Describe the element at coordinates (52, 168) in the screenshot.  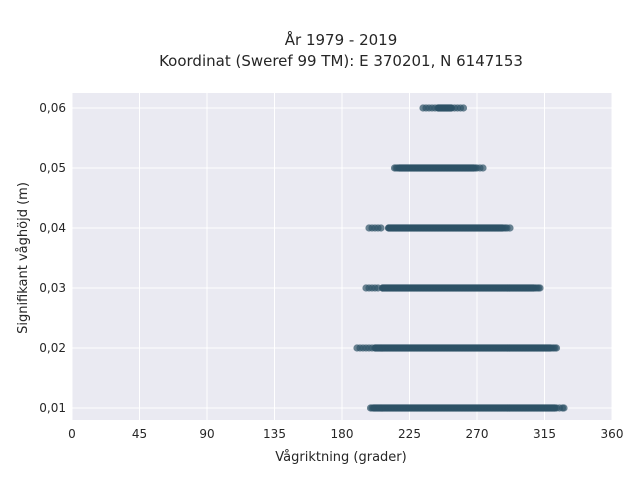
I see `y-tick-label: 0,05` at that location.